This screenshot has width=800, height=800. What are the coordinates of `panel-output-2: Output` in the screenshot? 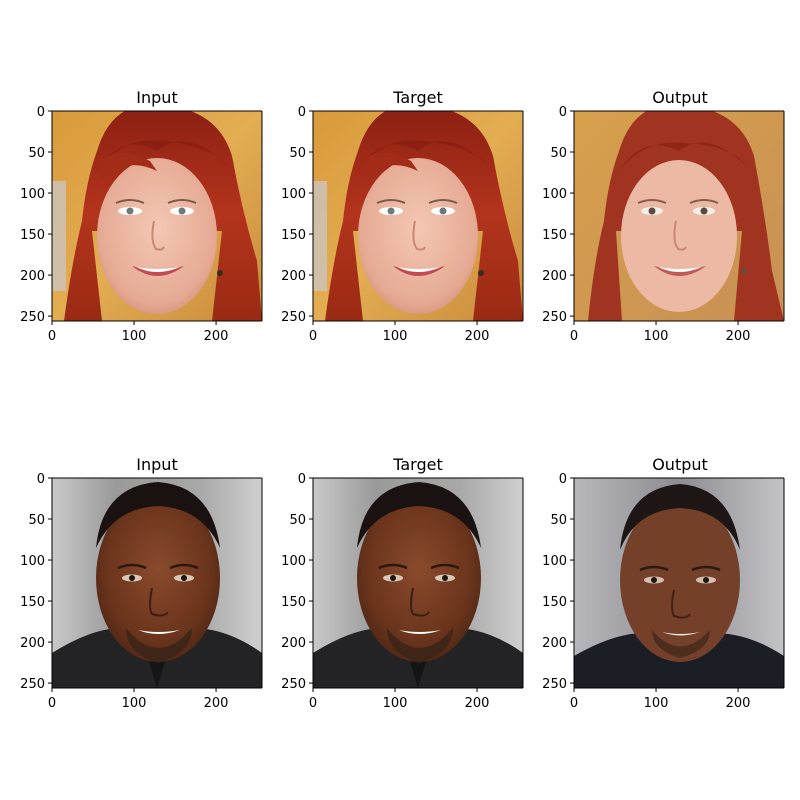 It's located at (678, 571).